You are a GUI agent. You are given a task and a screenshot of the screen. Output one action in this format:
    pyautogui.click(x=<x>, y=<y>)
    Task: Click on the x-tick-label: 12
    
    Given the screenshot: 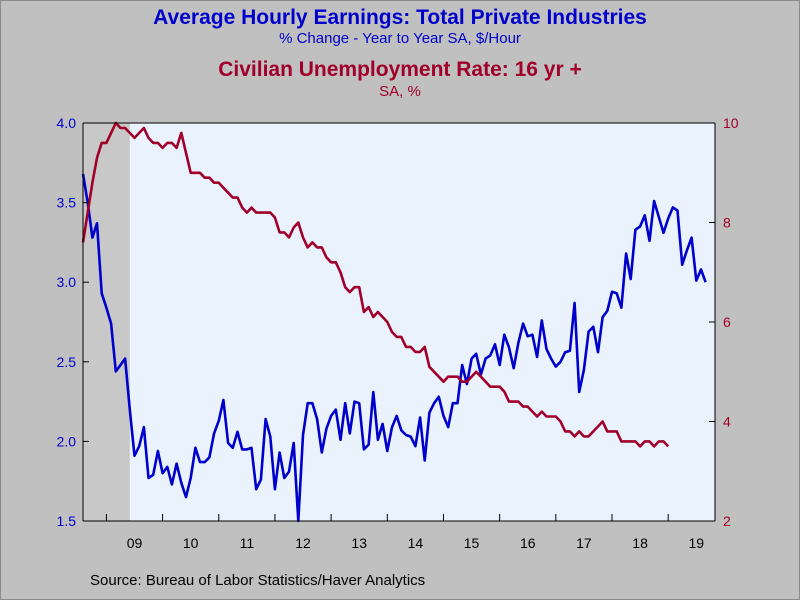 What is the action you would take?
    pyautogui.click(x=303, y=543)
    